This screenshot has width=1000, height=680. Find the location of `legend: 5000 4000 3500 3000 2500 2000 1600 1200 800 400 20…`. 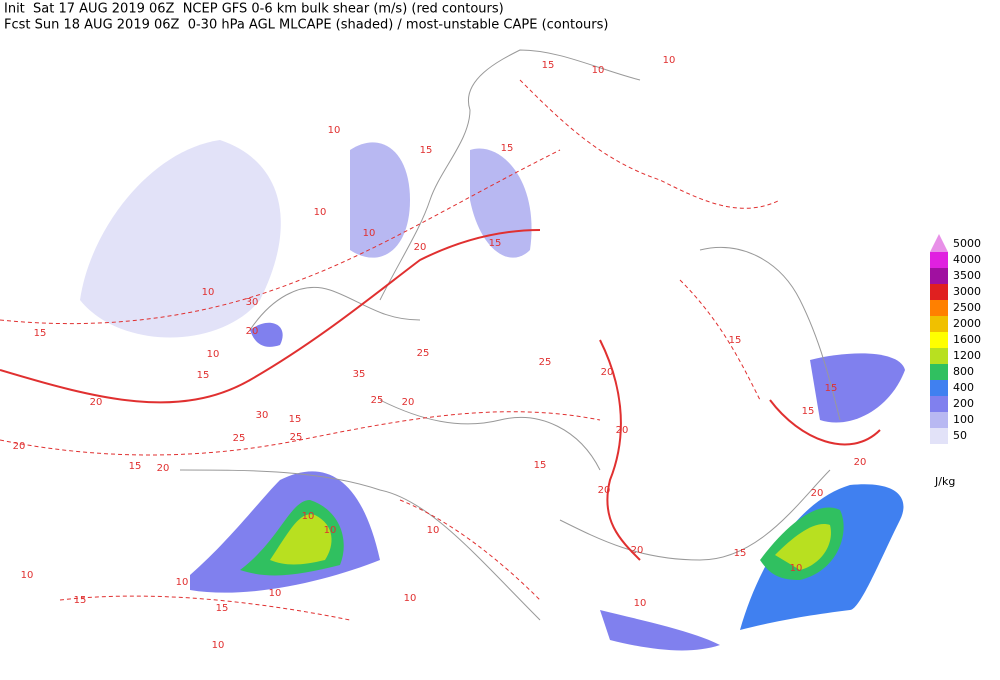

legend: 5000 4000 3500 3000 2500 2000 1600 1200 800 400 20… is located at coordinates (955, 361).